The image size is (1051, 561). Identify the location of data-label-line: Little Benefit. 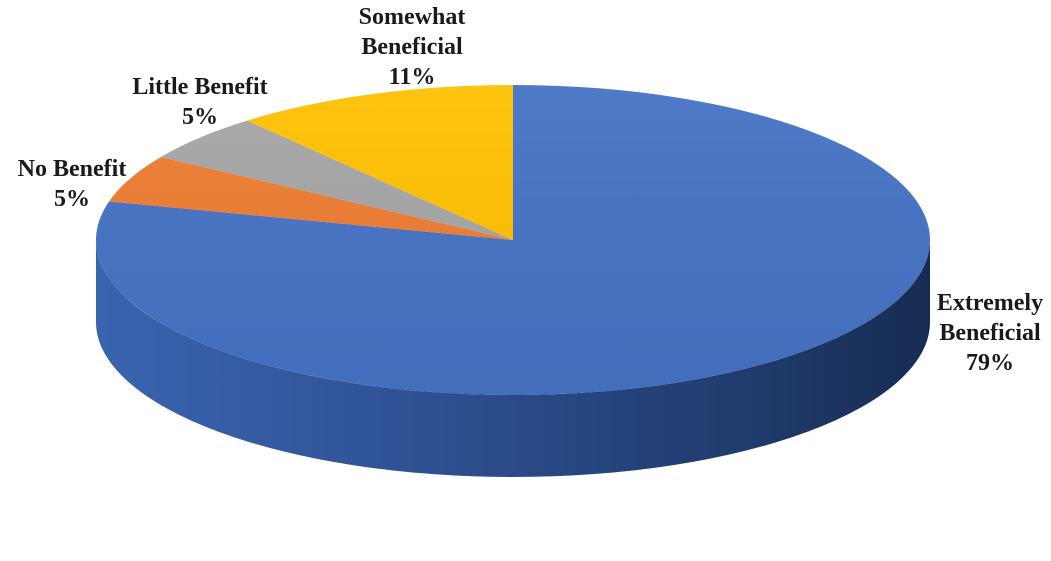
(199, 87).